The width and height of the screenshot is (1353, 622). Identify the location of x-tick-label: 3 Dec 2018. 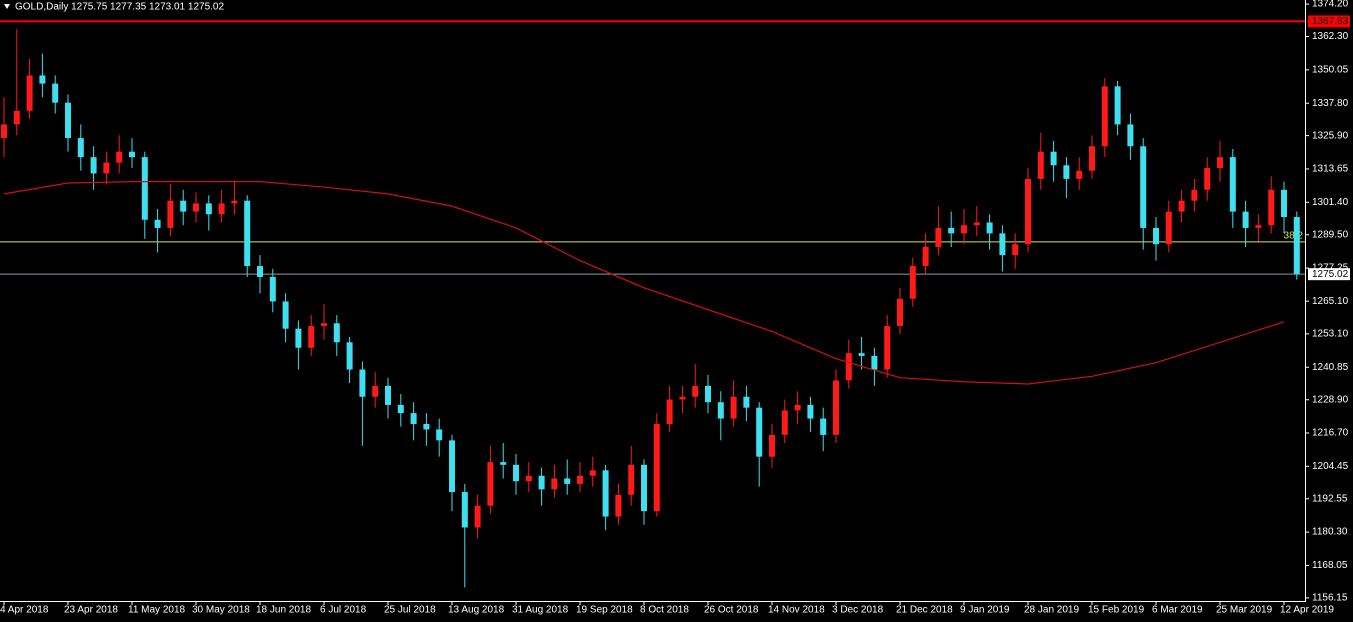
(858, 610).